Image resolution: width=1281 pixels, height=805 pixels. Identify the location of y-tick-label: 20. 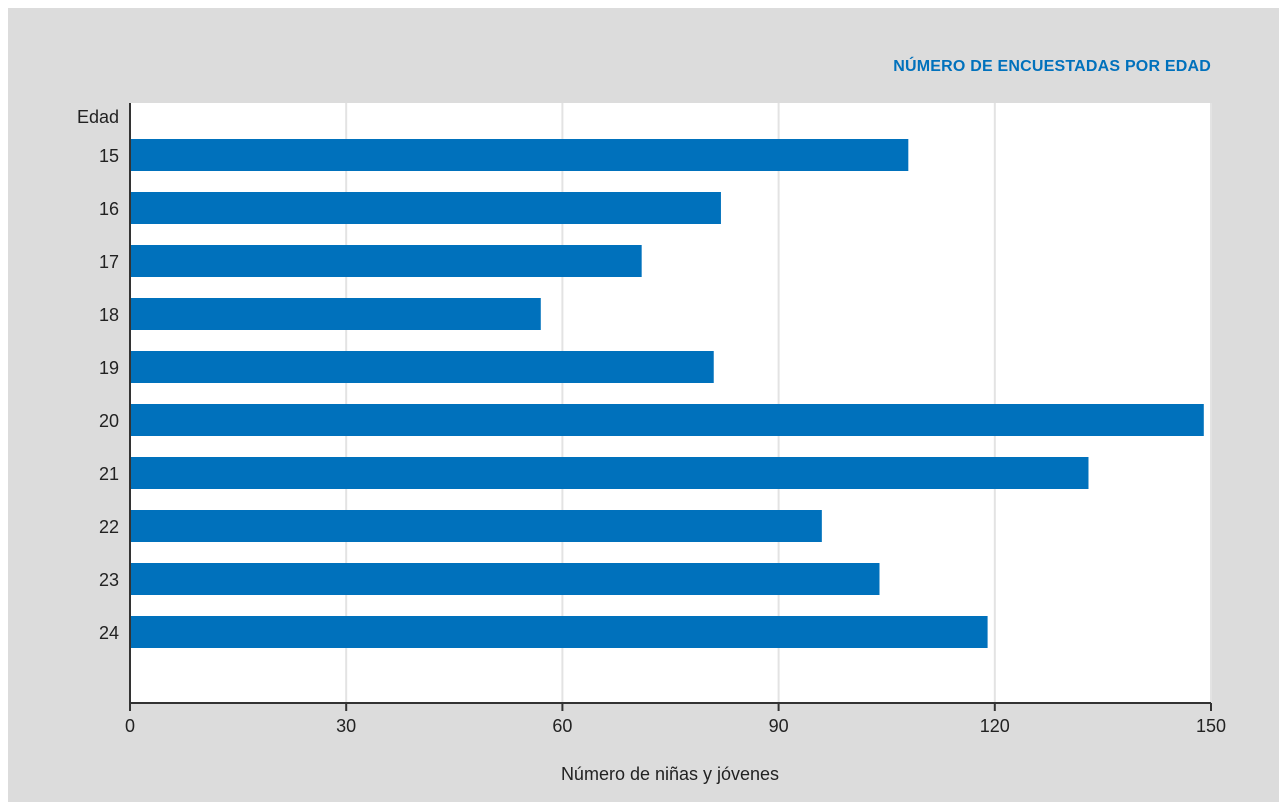
(109, 421).